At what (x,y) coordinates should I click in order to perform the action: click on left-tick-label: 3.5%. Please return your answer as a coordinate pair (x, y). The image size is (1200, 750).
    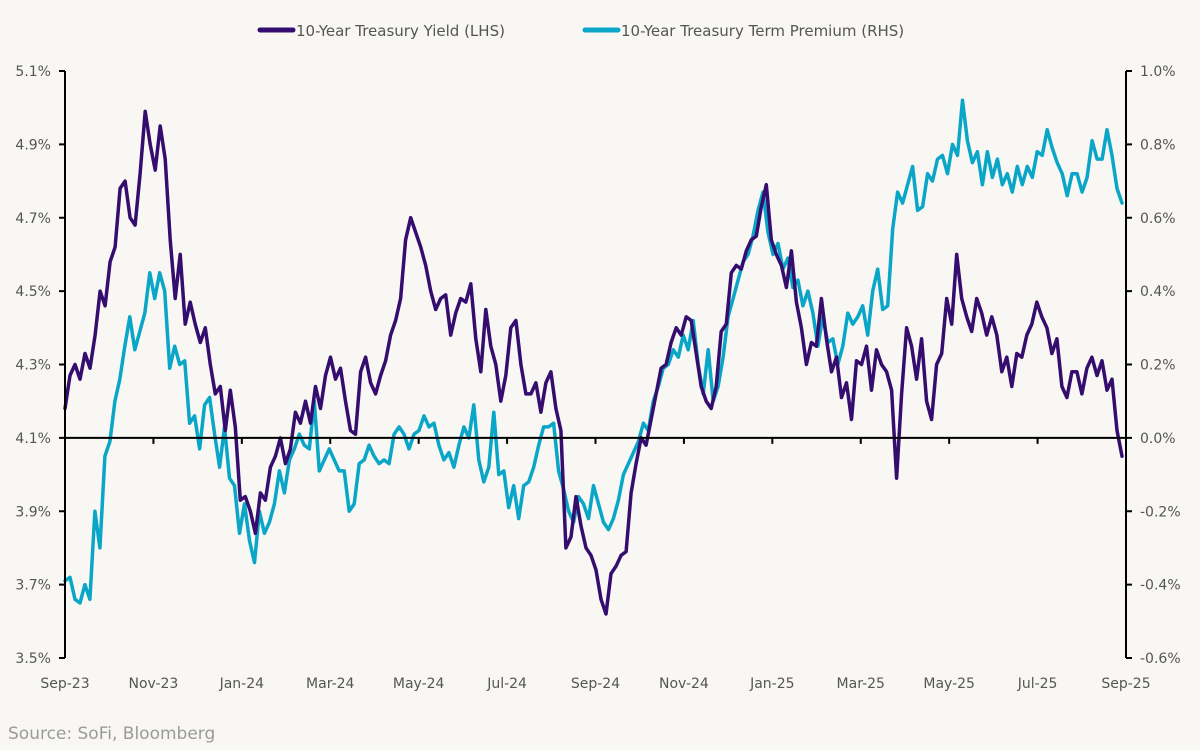
    Looking at the image, I should click on (33, 659).